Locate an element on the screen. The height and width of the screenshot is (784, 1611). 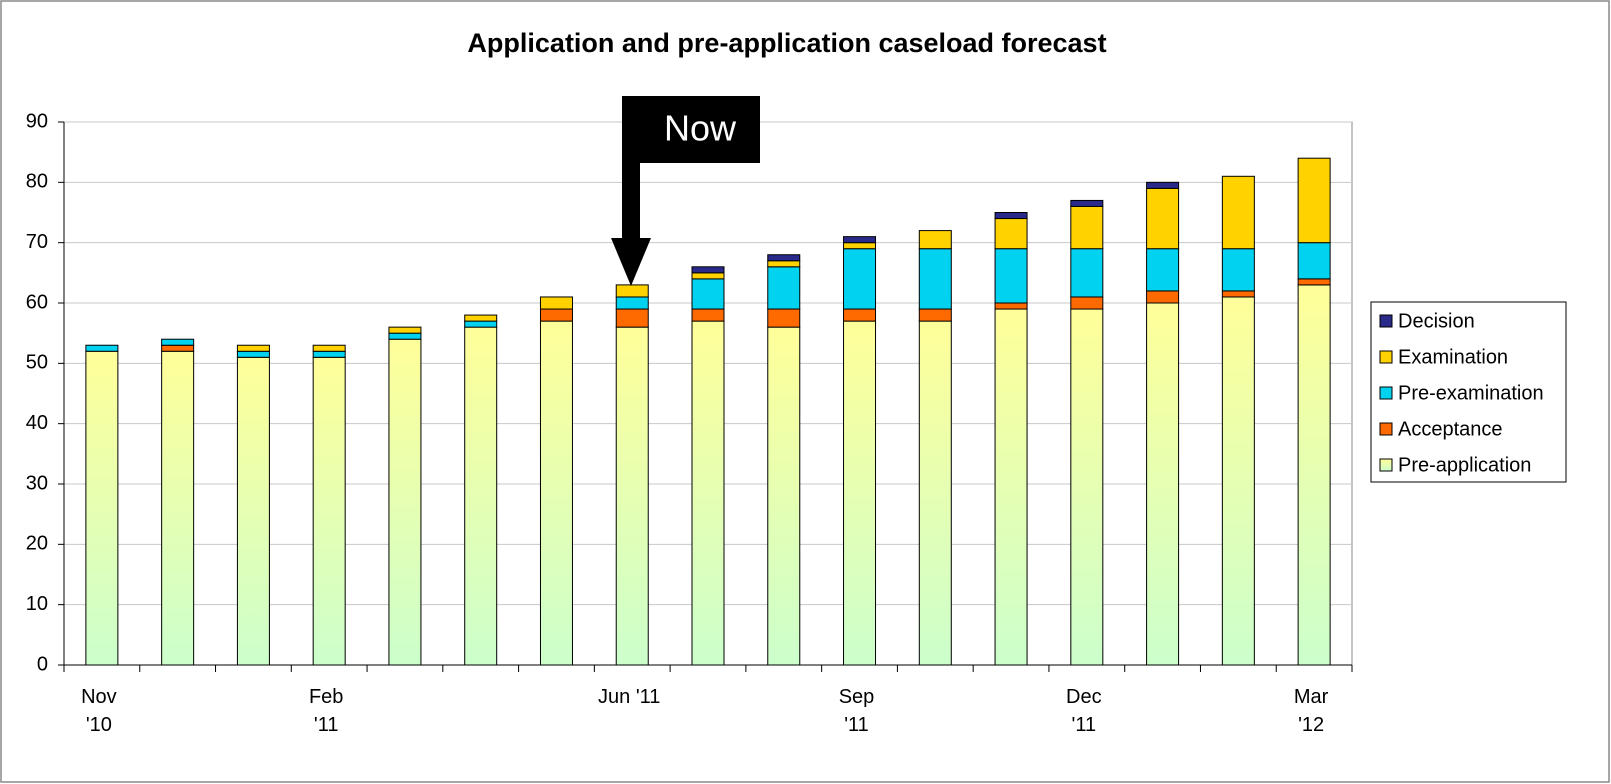
x-tick-label: Feb '11 is located at coordinates (326, 711).